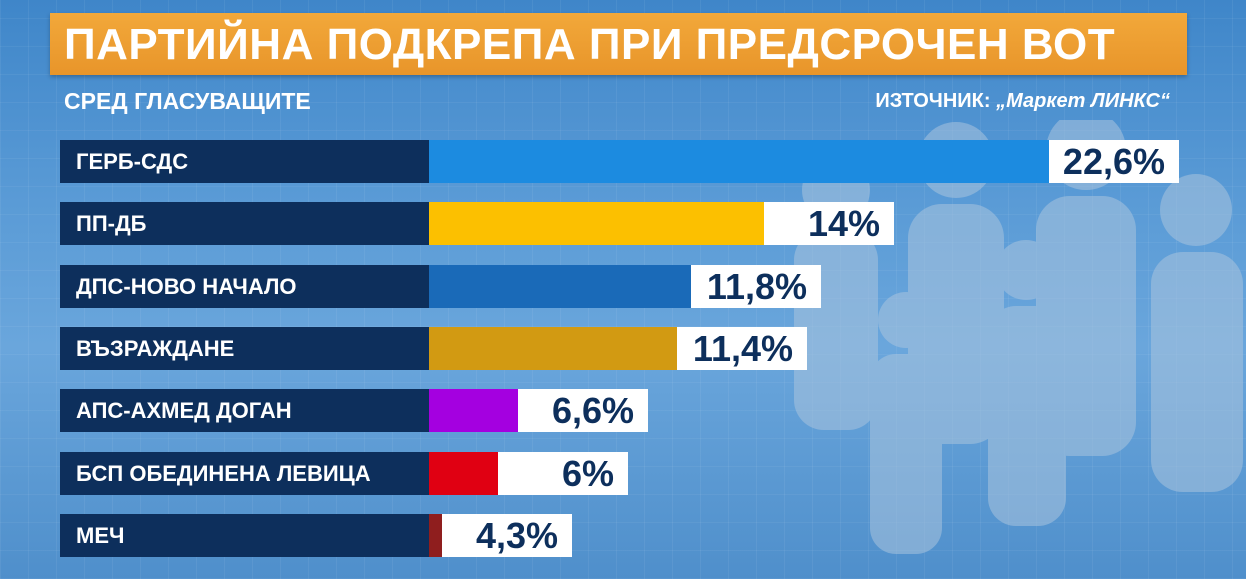 This screenshot has height=579, width=1246. I want to click on bar-row: АПС-АХМЕД ДОГАН 6,6%, so click(354, 410).